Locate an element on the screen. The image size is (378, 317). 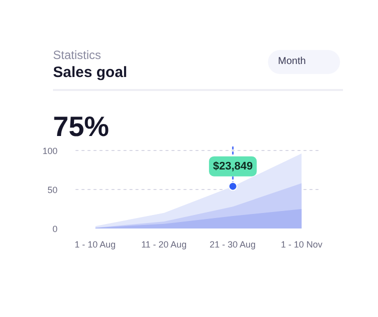
x-tick-label: 1 - 10 Aug is located at coordinates (95, 245).